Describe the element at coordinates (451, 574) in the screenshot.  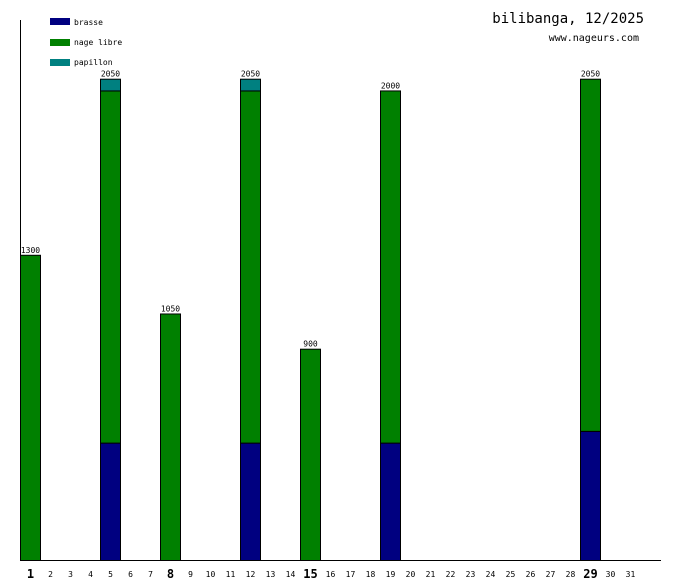
I see `x-tick-label-day-22: 22` at that location.